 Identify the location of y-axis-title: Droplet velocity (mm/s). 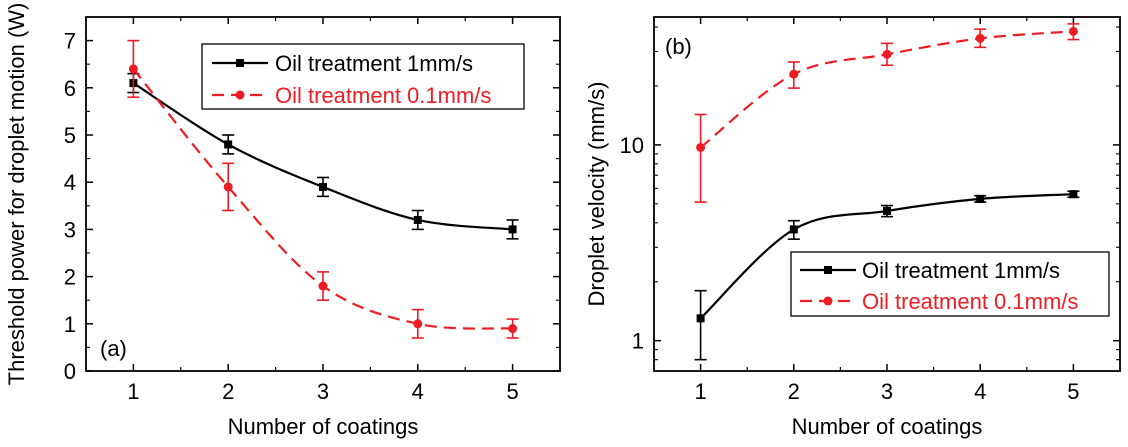
(596, 194).